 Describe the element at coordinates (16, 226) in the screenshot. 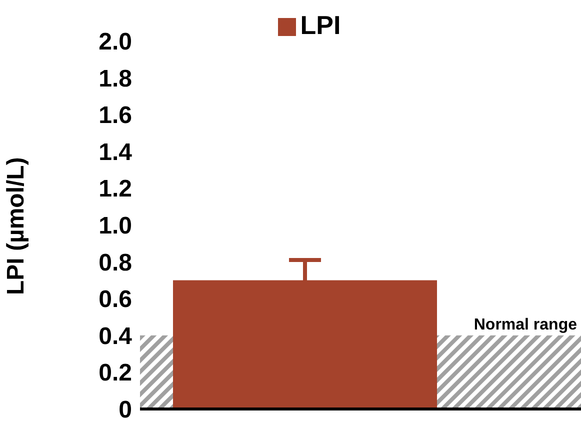

I see `y-axis-title: LPI (µmol/L)` at that location.